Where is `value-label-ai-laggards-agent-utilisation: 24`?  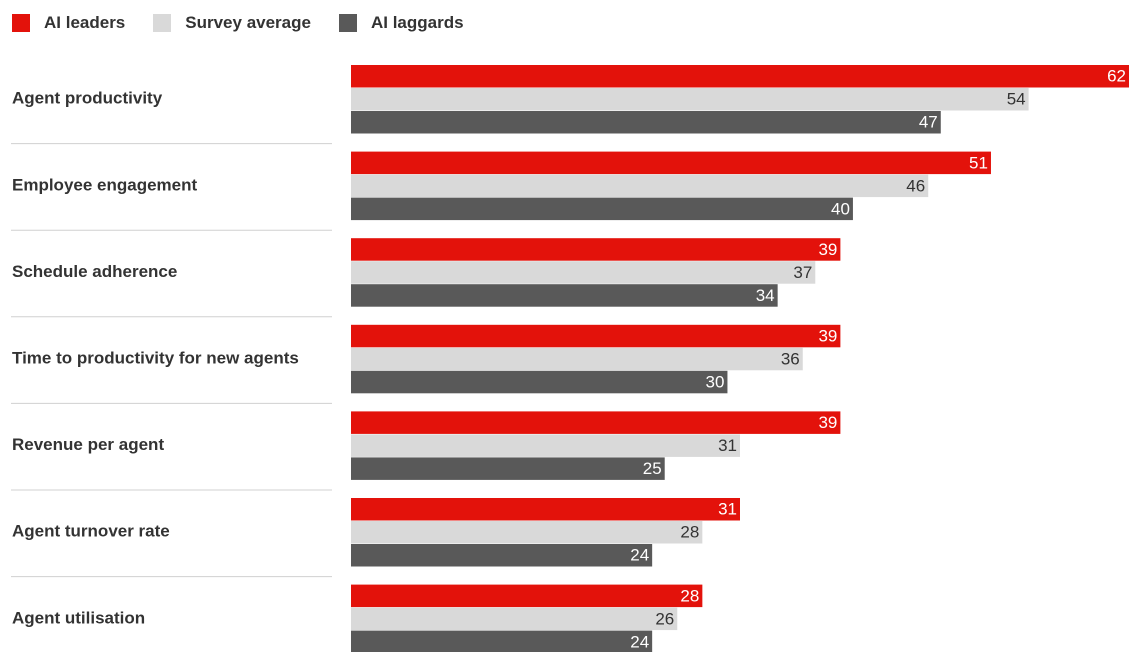
value-label-ai-laggards-agent-utilisation: 24 is located at coordinates (639, 641).